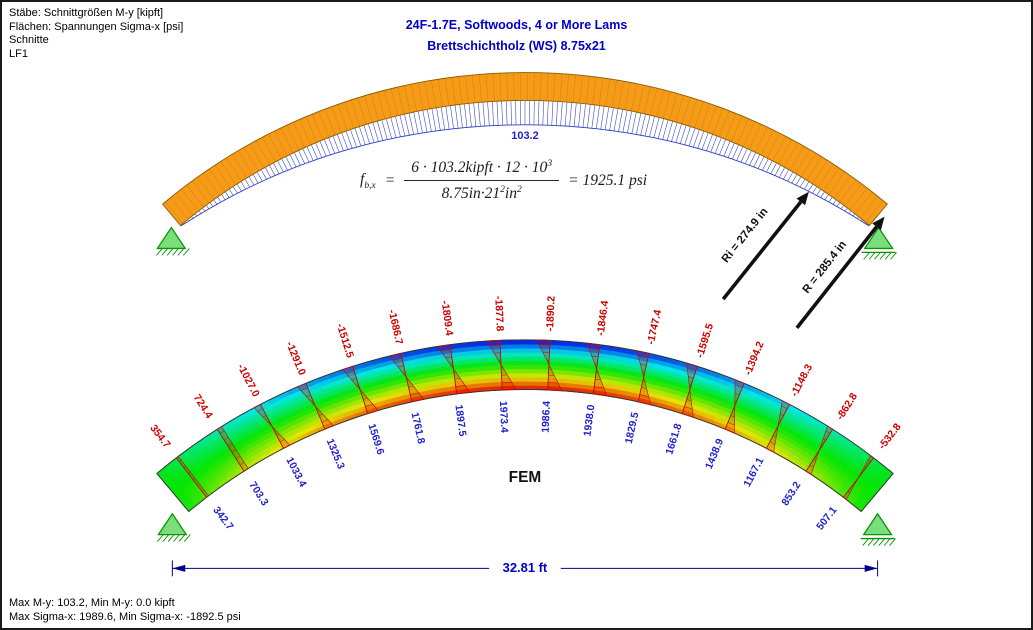  I want to click on inner-radius-arrow: Ri = 274.9 in, so click(764, 246).